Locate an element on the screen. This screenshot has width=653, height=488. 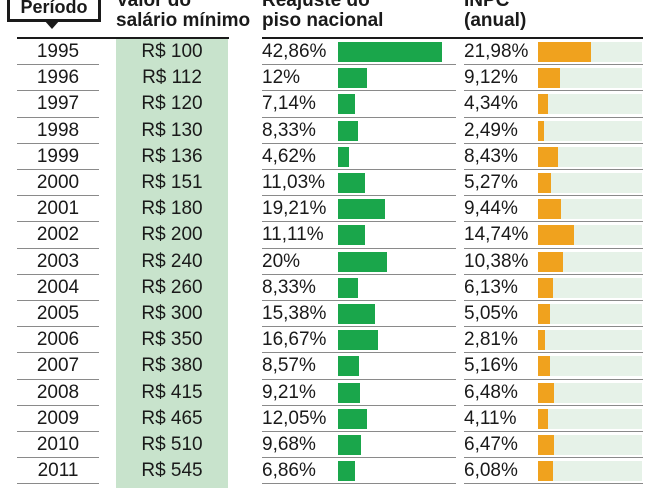
inflation-label: 4,34% is located at coordinates (491, 104).